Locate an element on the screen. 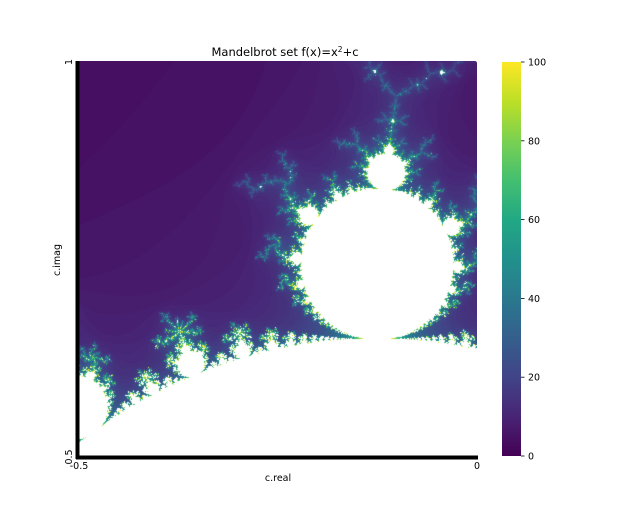 The image size is (640, 512). y-tick-label: 0.5 is located at coordinates (69, 456).